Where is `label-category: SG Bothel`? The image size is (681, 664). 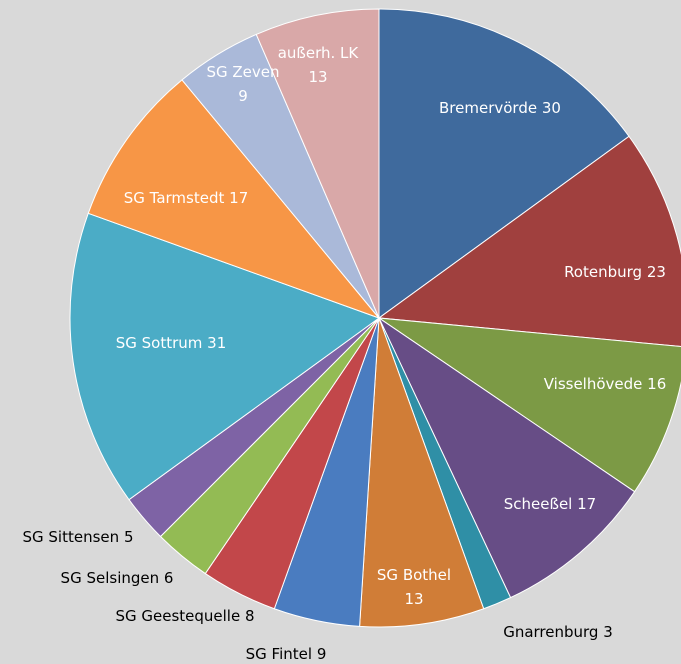
label-category: SG Bothel is located at coordinates (414, 575).